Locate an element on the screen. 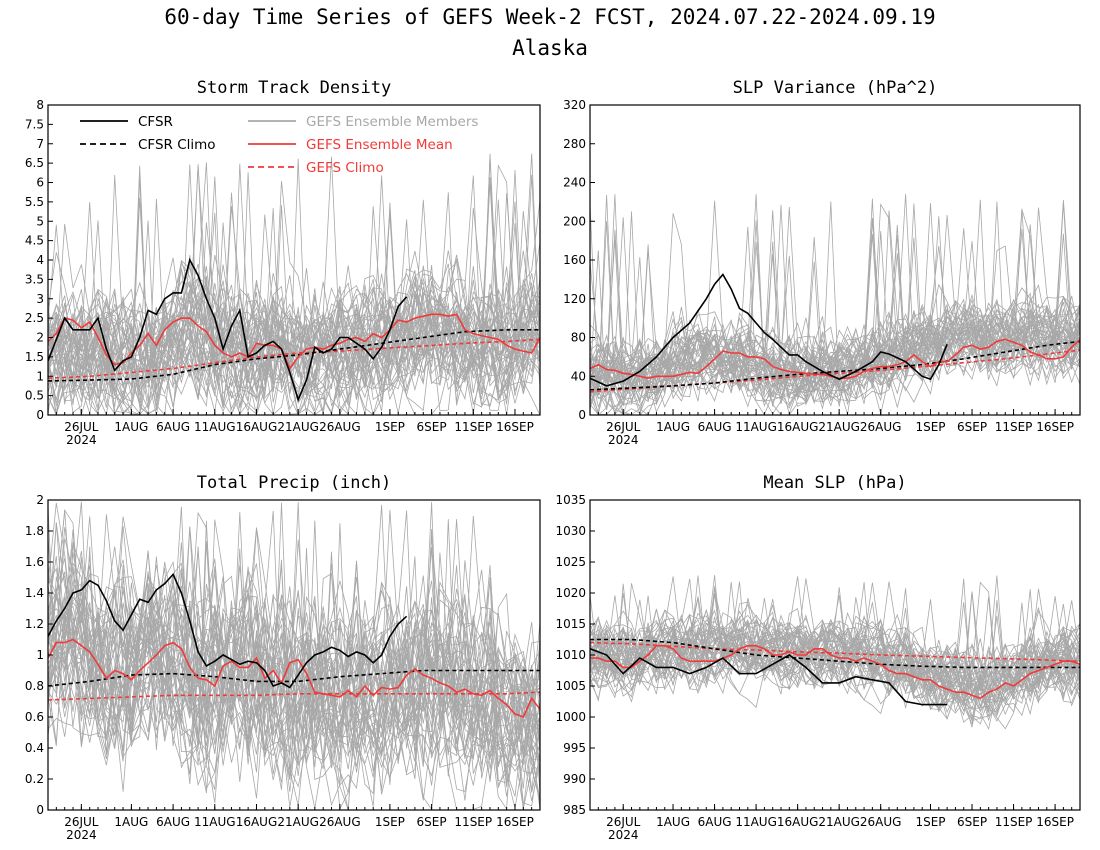 This screenshot has width=1100, height=850. y-tick-label: 4 is located at coordinates (40, 260).